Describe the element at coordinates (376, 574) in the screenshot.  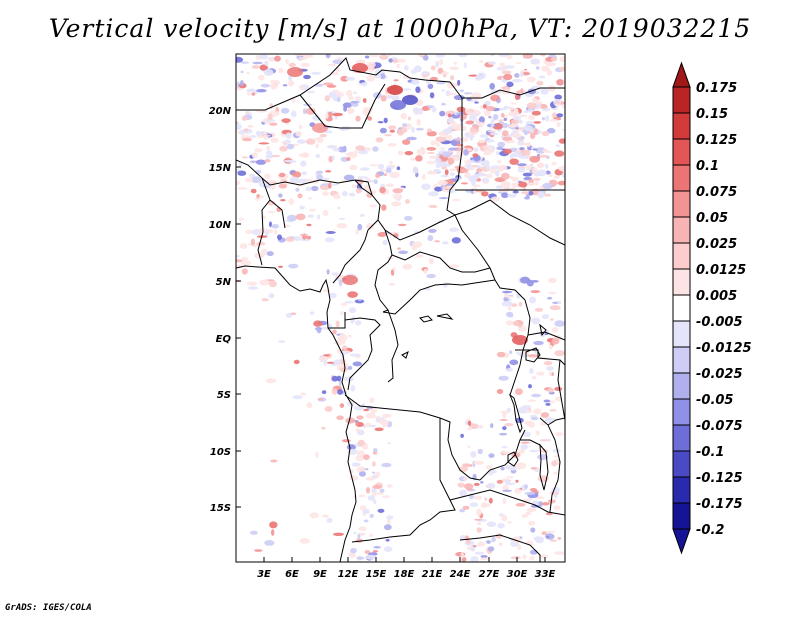
I see `lon-label: 15E` at that location.